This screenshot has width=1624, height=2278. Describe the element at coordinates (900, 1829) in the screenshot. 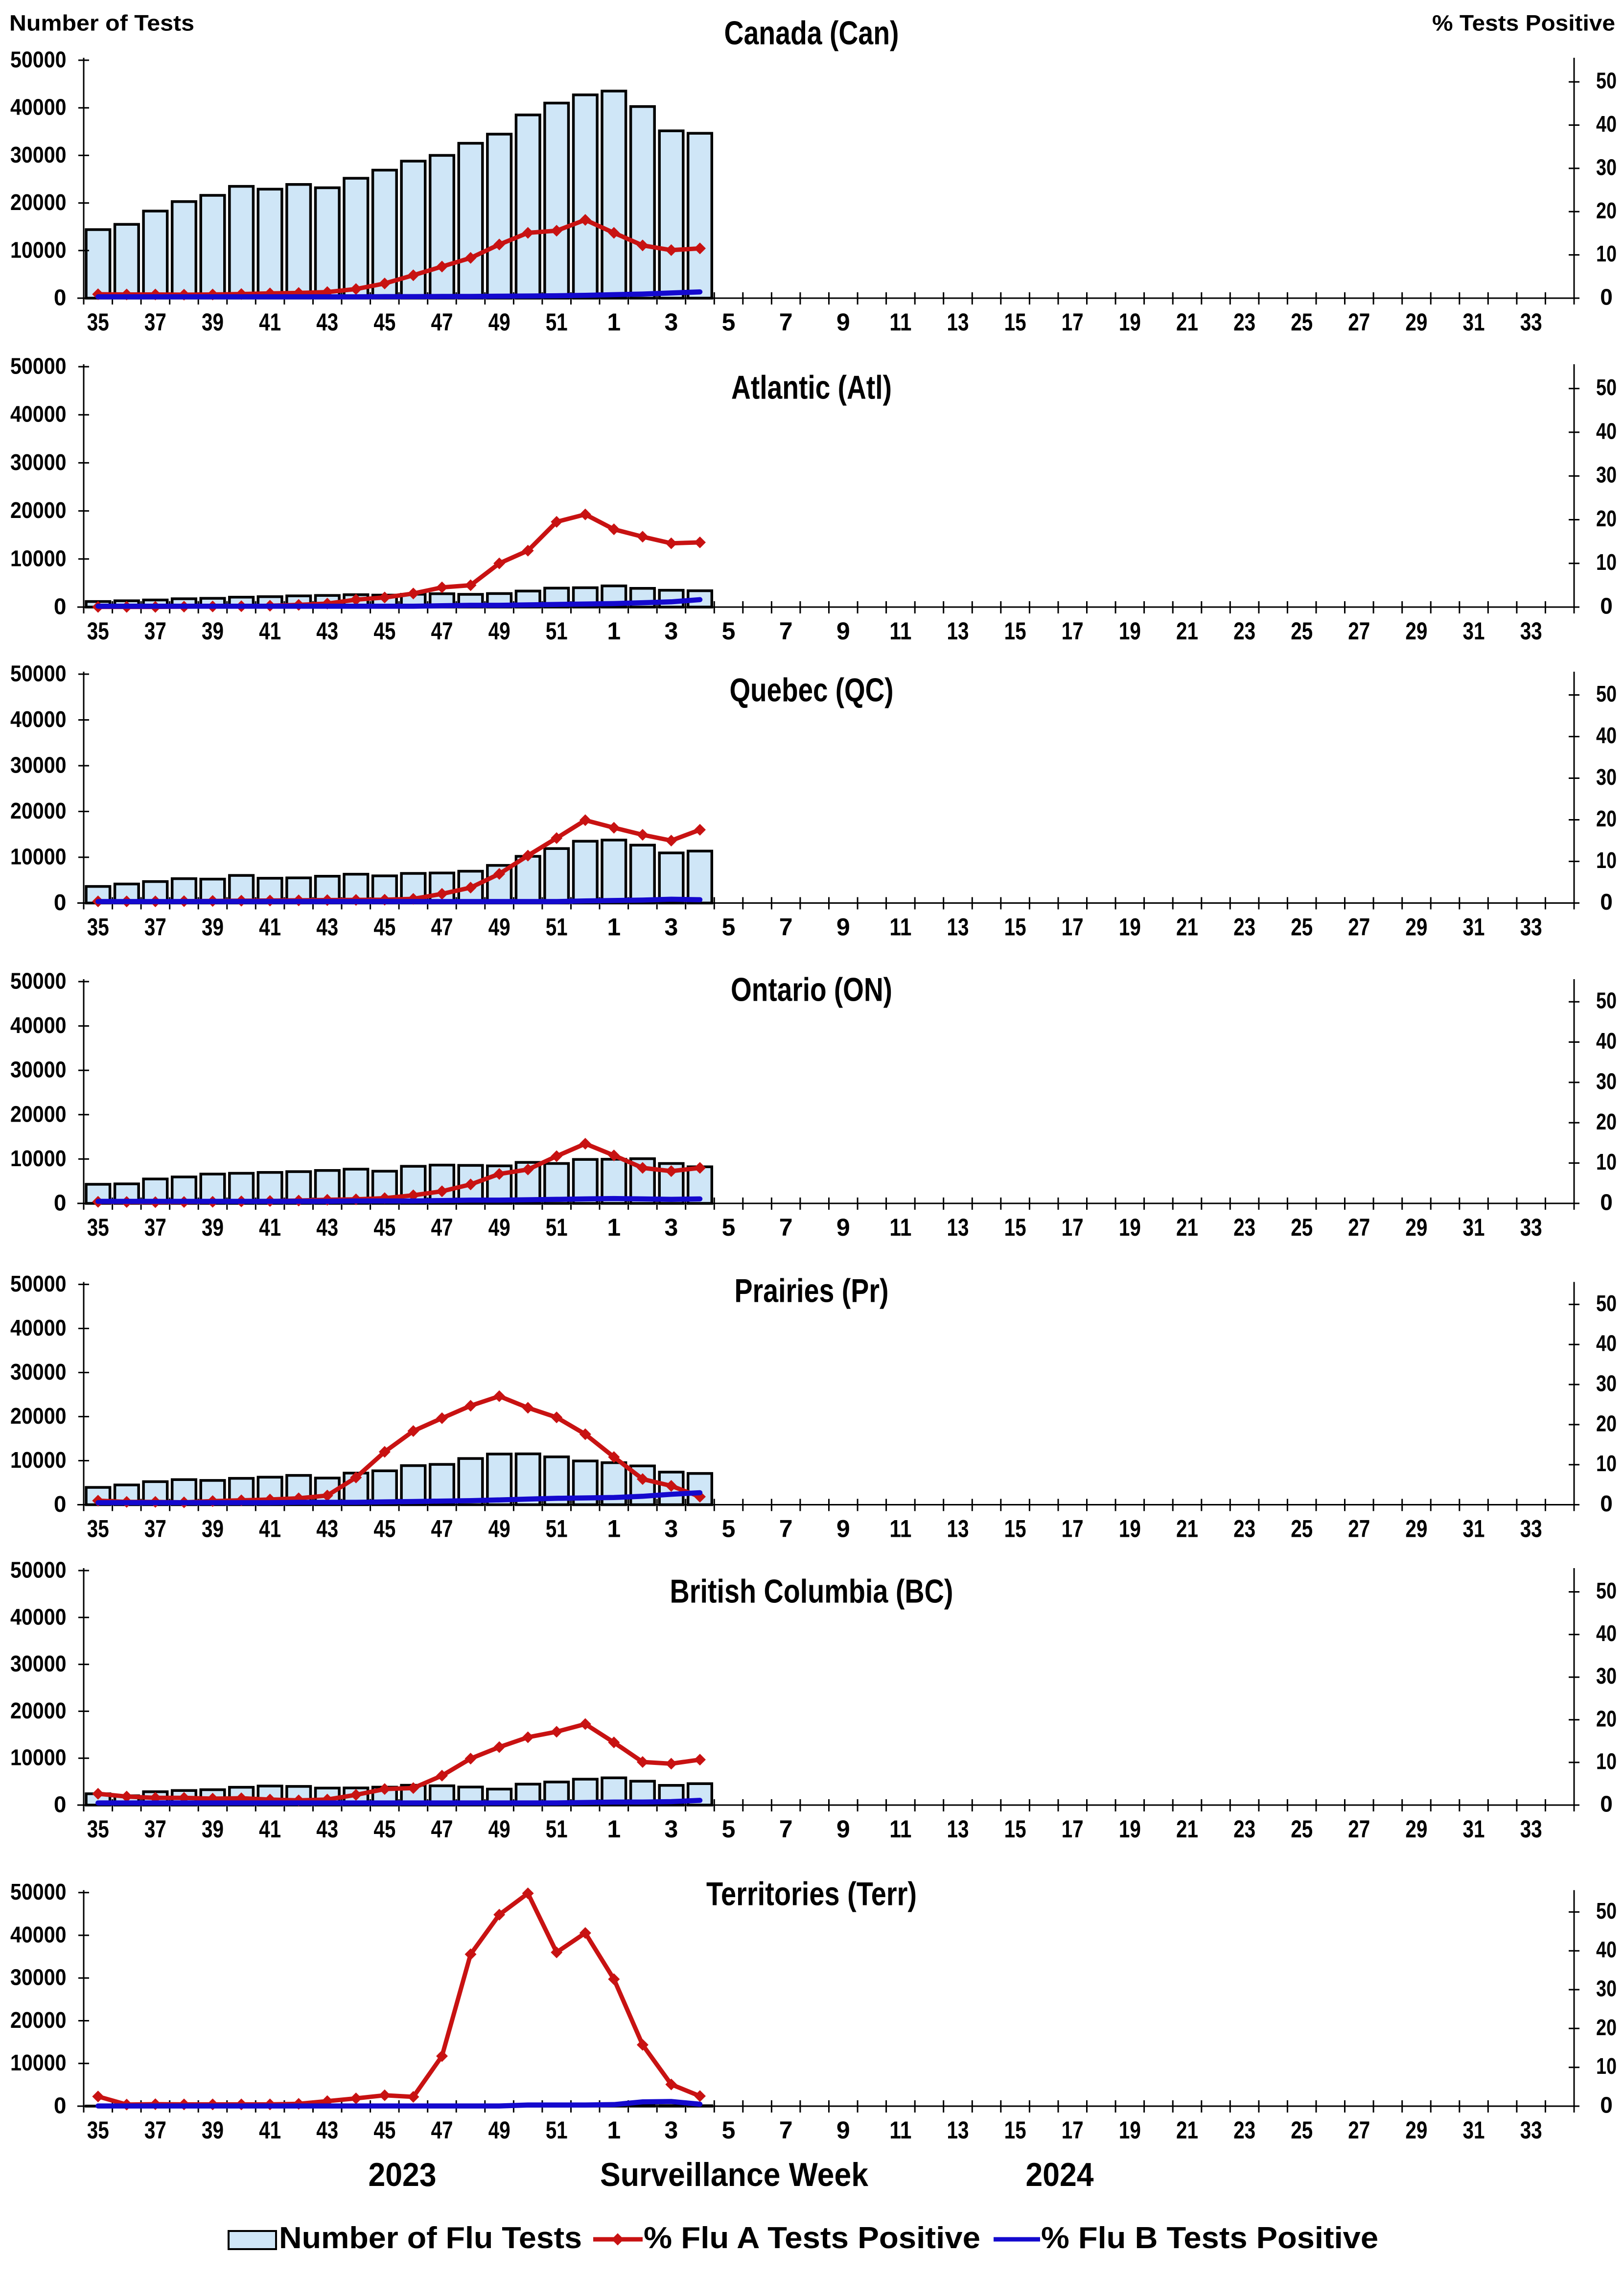

I see `svg-text: 11` at that location.